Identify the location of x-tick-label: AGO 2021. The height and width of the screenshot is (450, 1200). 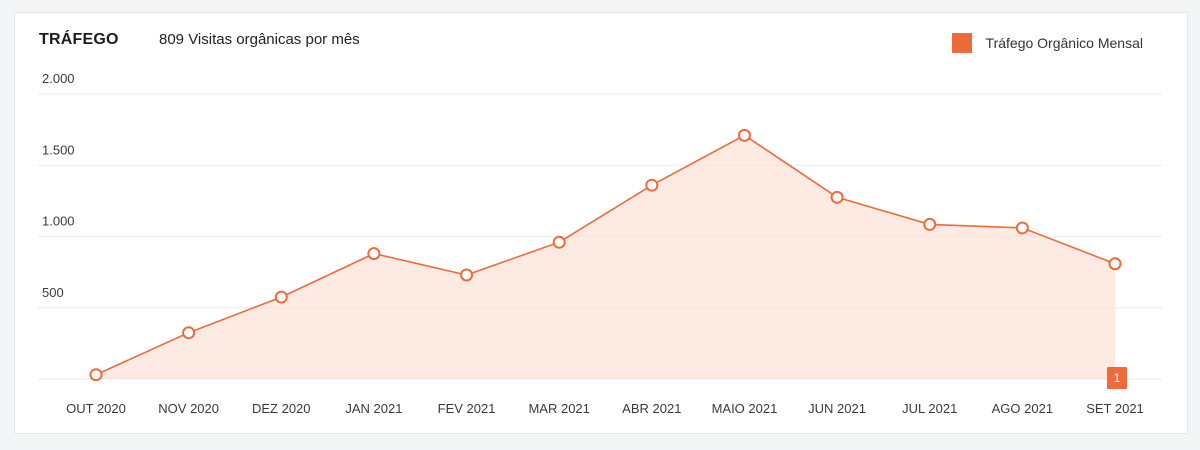
(1022, 408).